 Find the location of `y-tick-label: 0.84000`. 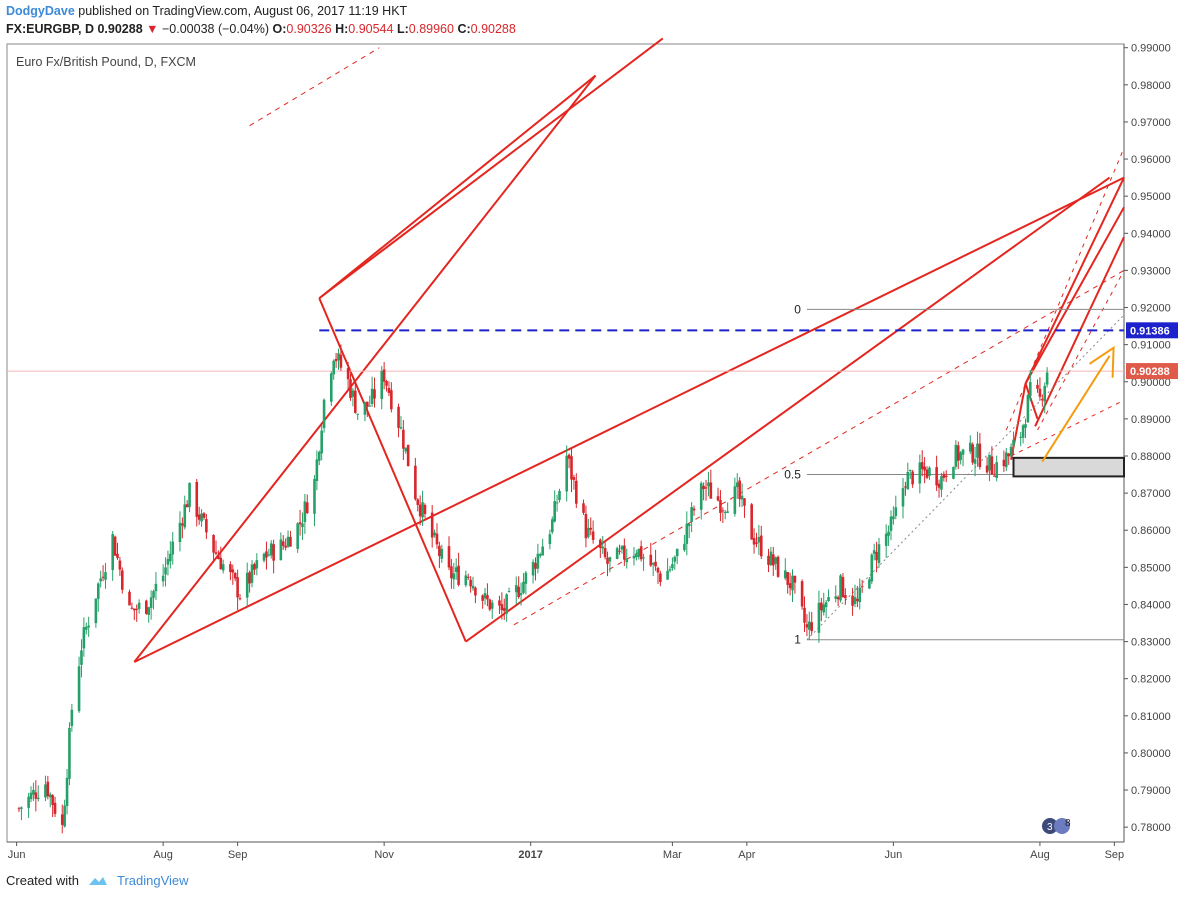

y-tick-label: 0.84000 is located at coordinates (1151, 605).